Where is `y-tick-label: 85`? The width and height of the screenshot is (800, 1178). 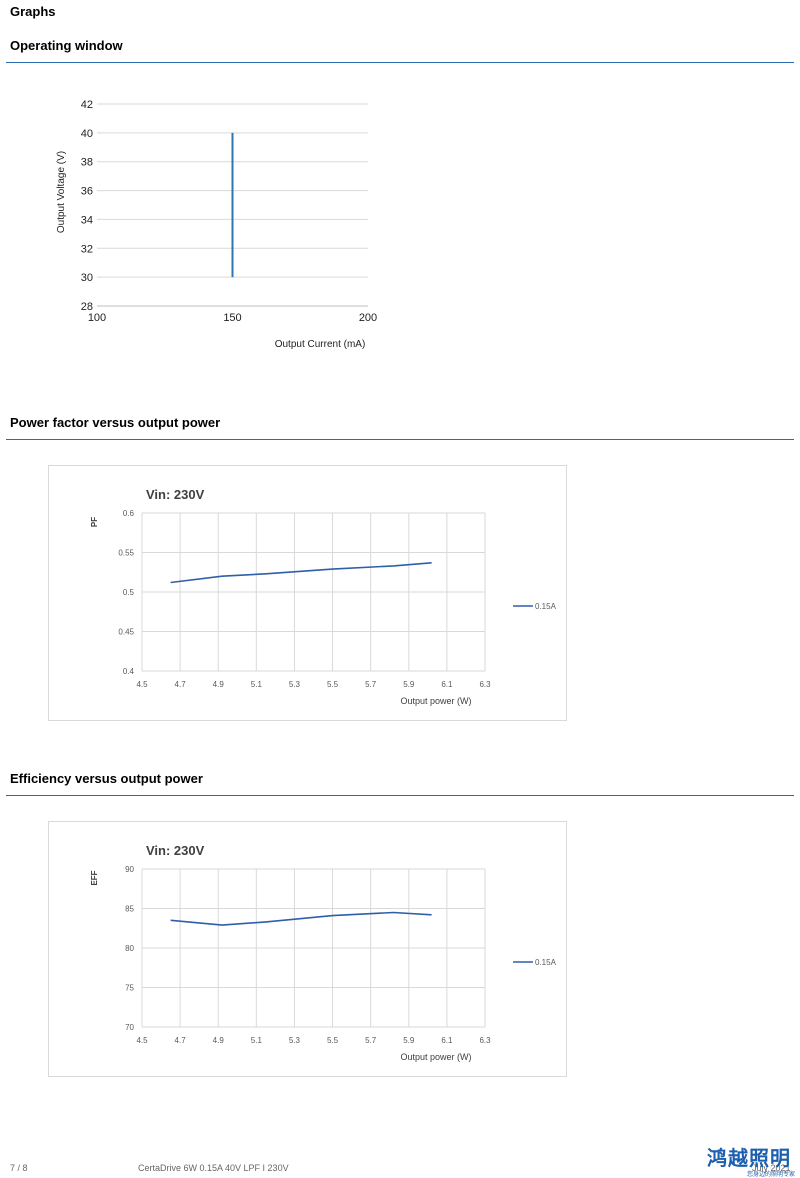 y-tick-label: 85 is located at coordinates (129, 909).